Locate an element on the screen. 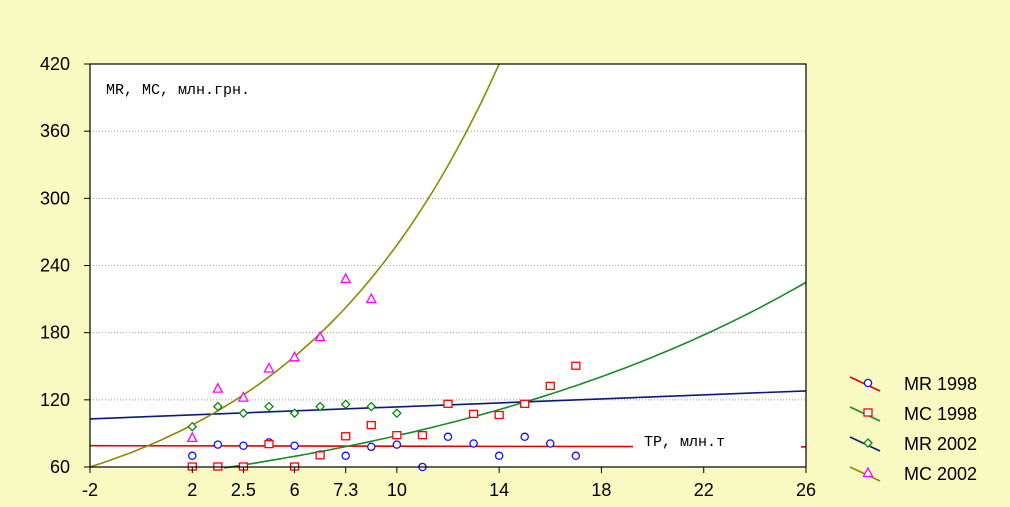 This screenshot has width=1010, height=507. x-tick-label: 2.5 is located at coordinates (243, 490).